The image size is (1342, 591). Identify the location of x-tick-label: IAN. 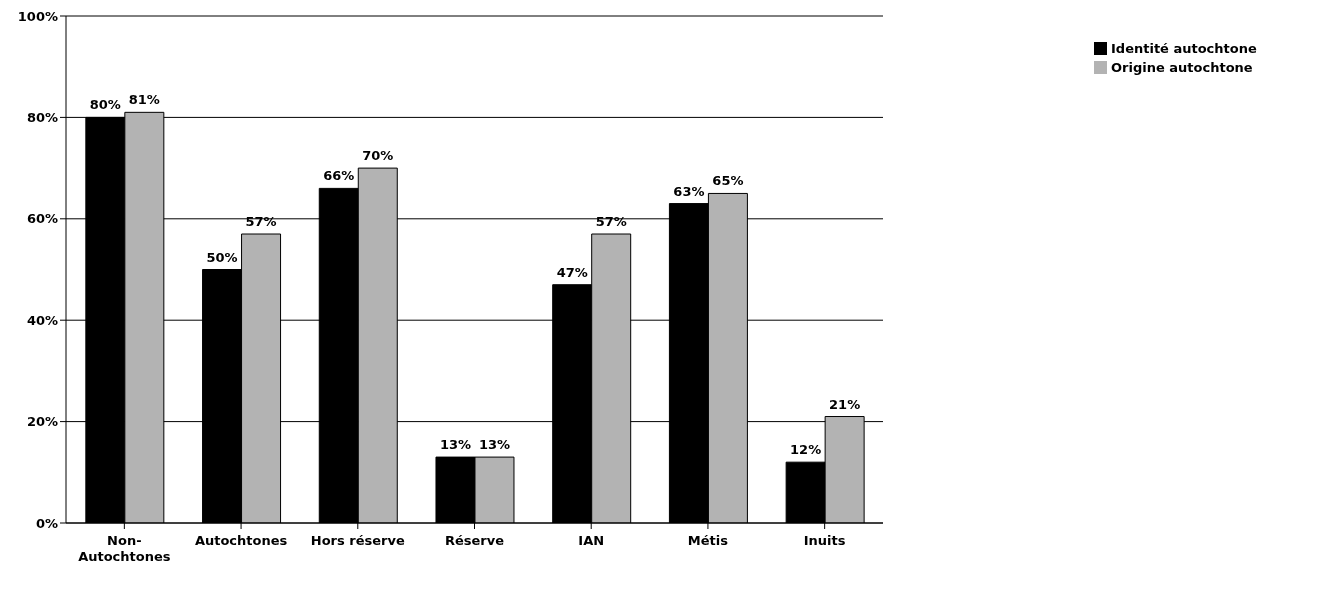
(591, 540).